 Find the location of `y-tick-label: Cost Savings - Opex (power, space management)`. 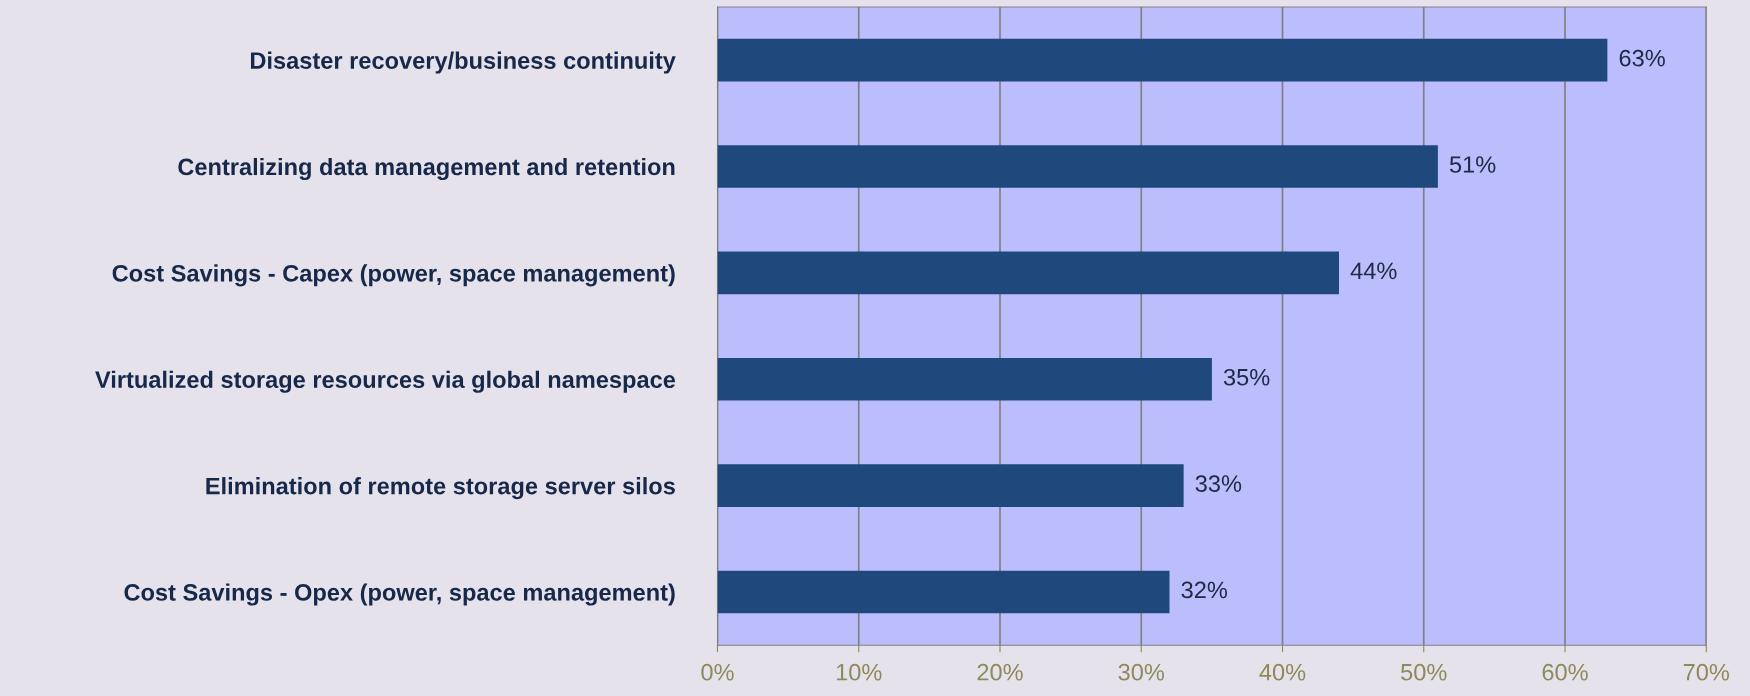

y-tick-label: Cost Savings - Opex (power, space management) is located at coordinates (399, 594).